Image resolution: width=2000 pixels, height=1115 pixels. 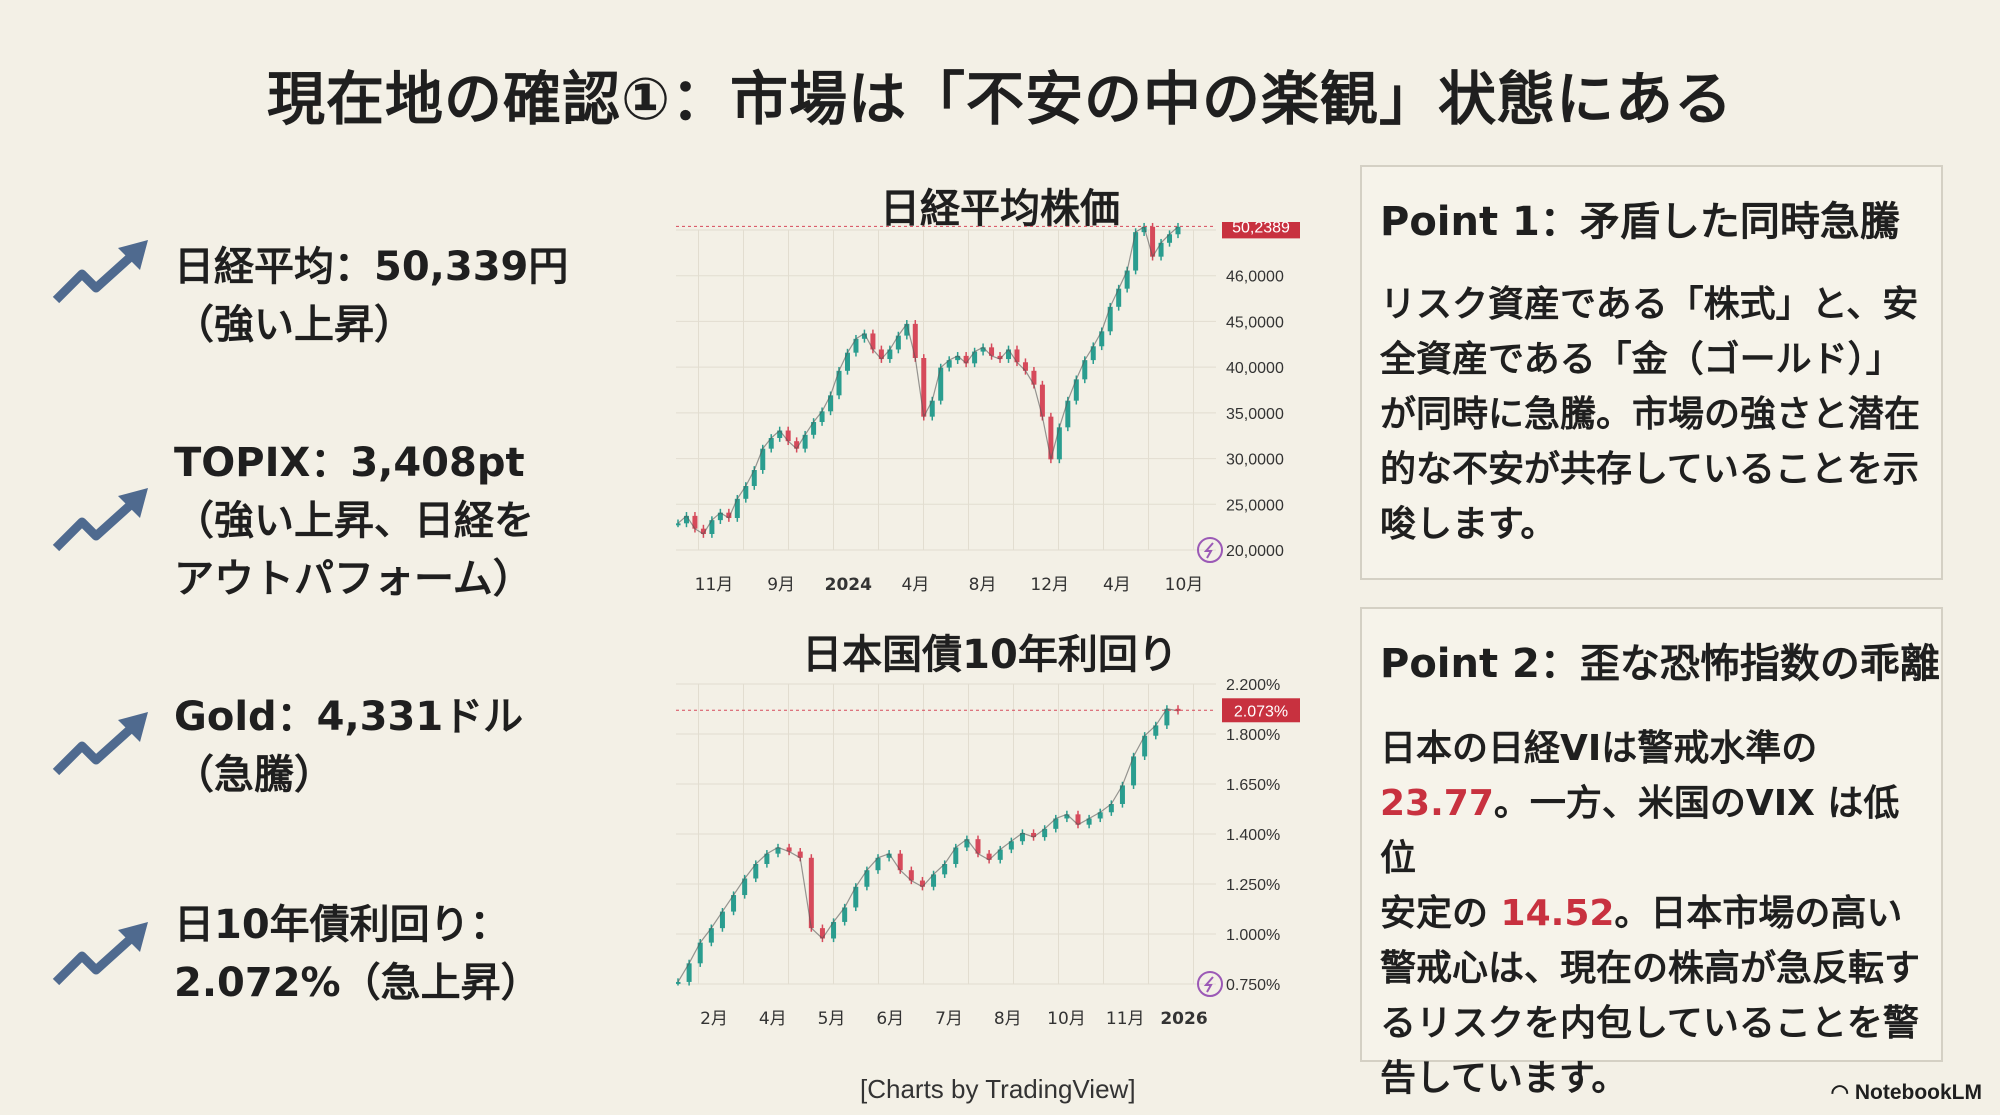 I want to click on last-price-label: 50,2389, so click(x=1261, y=229).